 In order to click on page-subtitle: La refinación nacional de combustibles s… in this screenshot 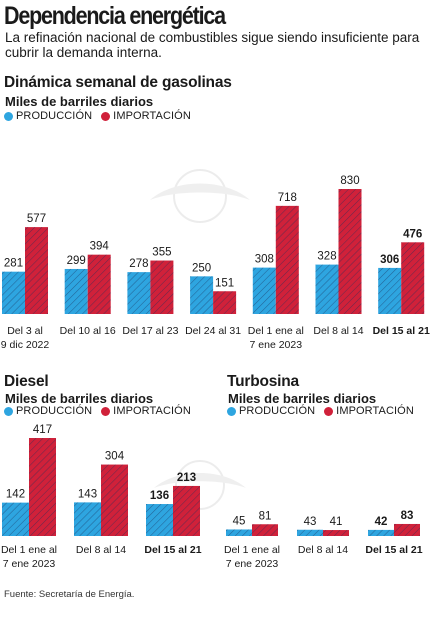, I will do `click(212, 45)`.